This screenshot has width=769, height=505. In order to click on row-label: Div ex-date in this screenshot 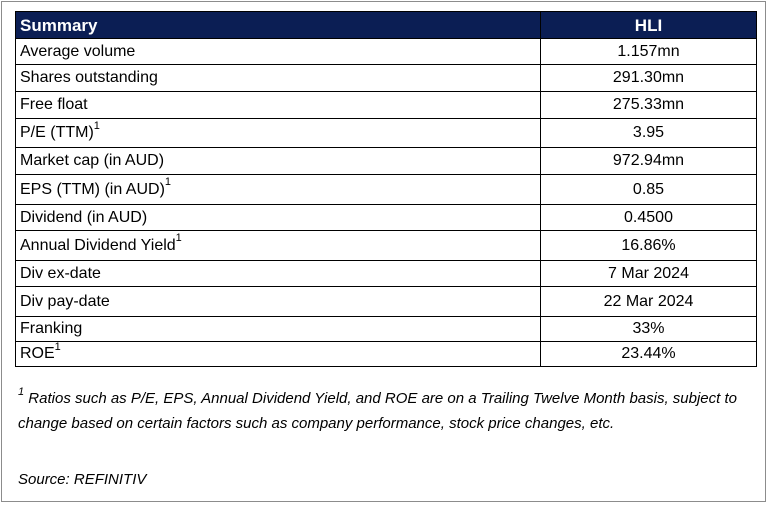, I will do `click(278, 273)`.